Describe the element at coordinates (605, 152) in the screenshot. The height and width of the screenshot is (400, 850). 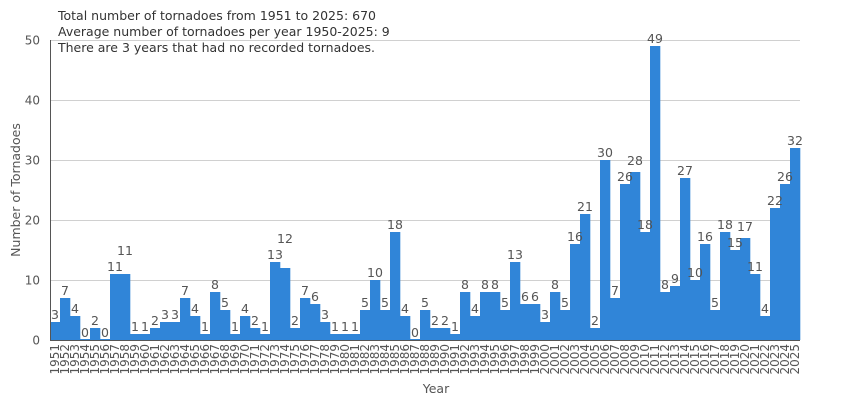
I see `data-label: 30` at that location.